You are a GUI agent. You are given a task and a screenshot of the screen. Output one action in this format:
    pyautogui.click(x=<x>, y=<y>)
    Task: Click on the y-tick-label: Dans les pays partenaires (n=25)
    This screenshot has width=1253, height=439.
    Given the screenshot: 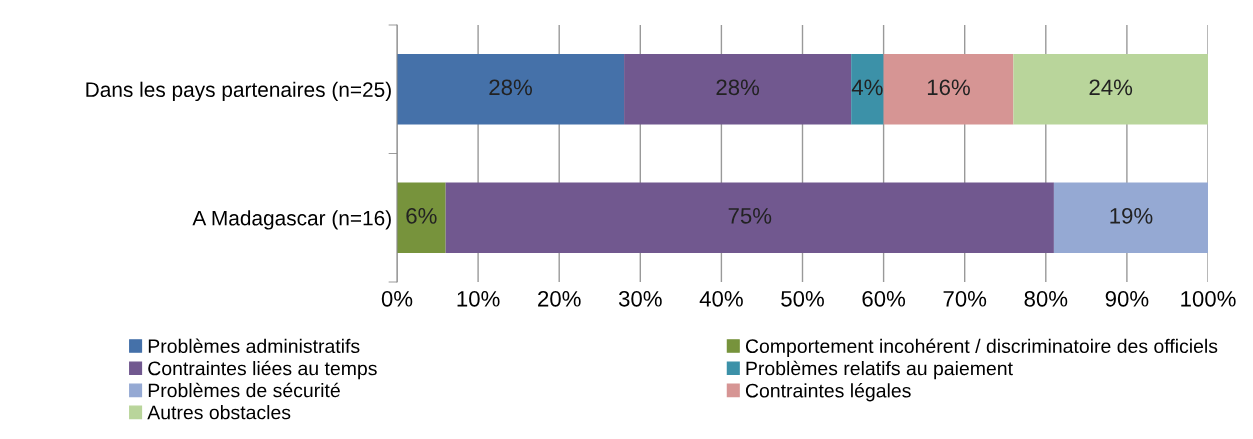 What is the action you would take?
    pyautogui.click(x=238, y=91)
    